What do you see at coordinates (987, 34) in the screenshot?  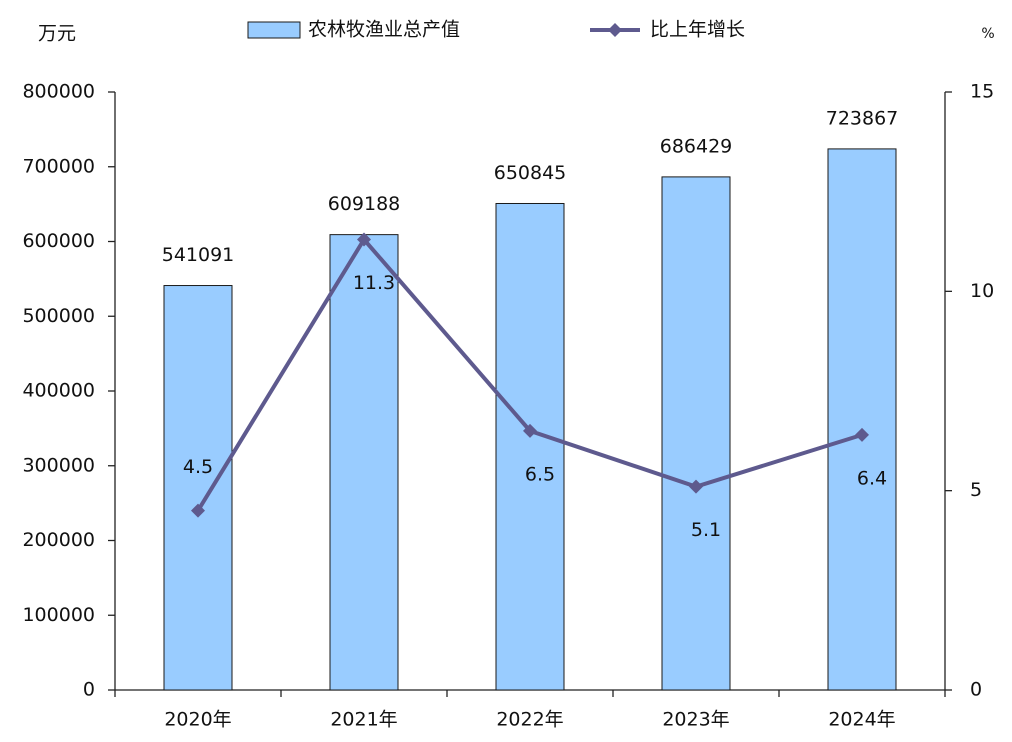 I see `y2-axis-label: %` at bounding box center [987, 34].